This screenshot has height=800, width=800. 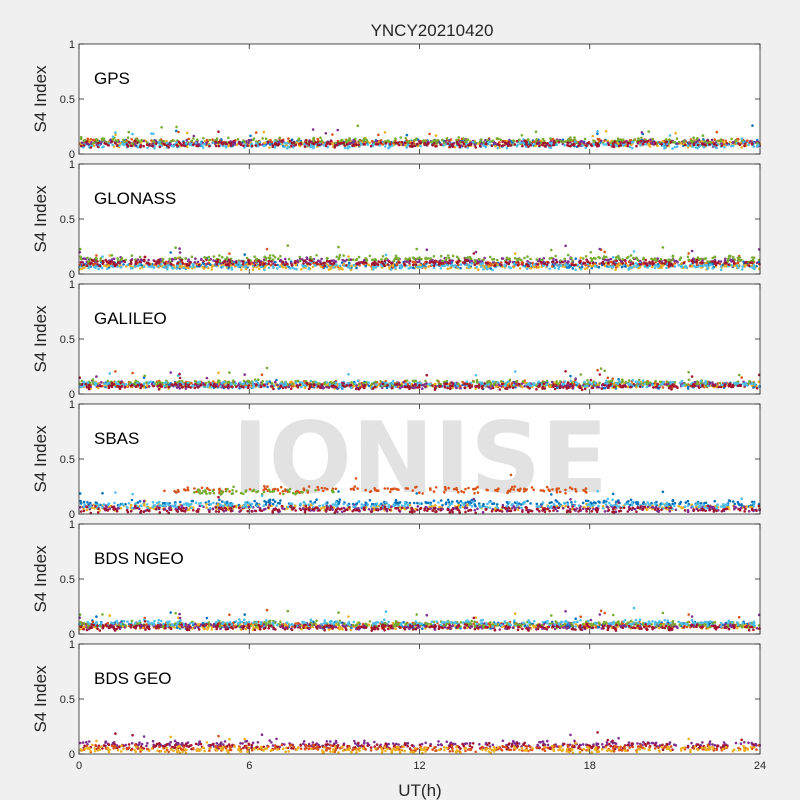 I want to click on y-axis-label: S4 Index, so click(x=40, y=99).